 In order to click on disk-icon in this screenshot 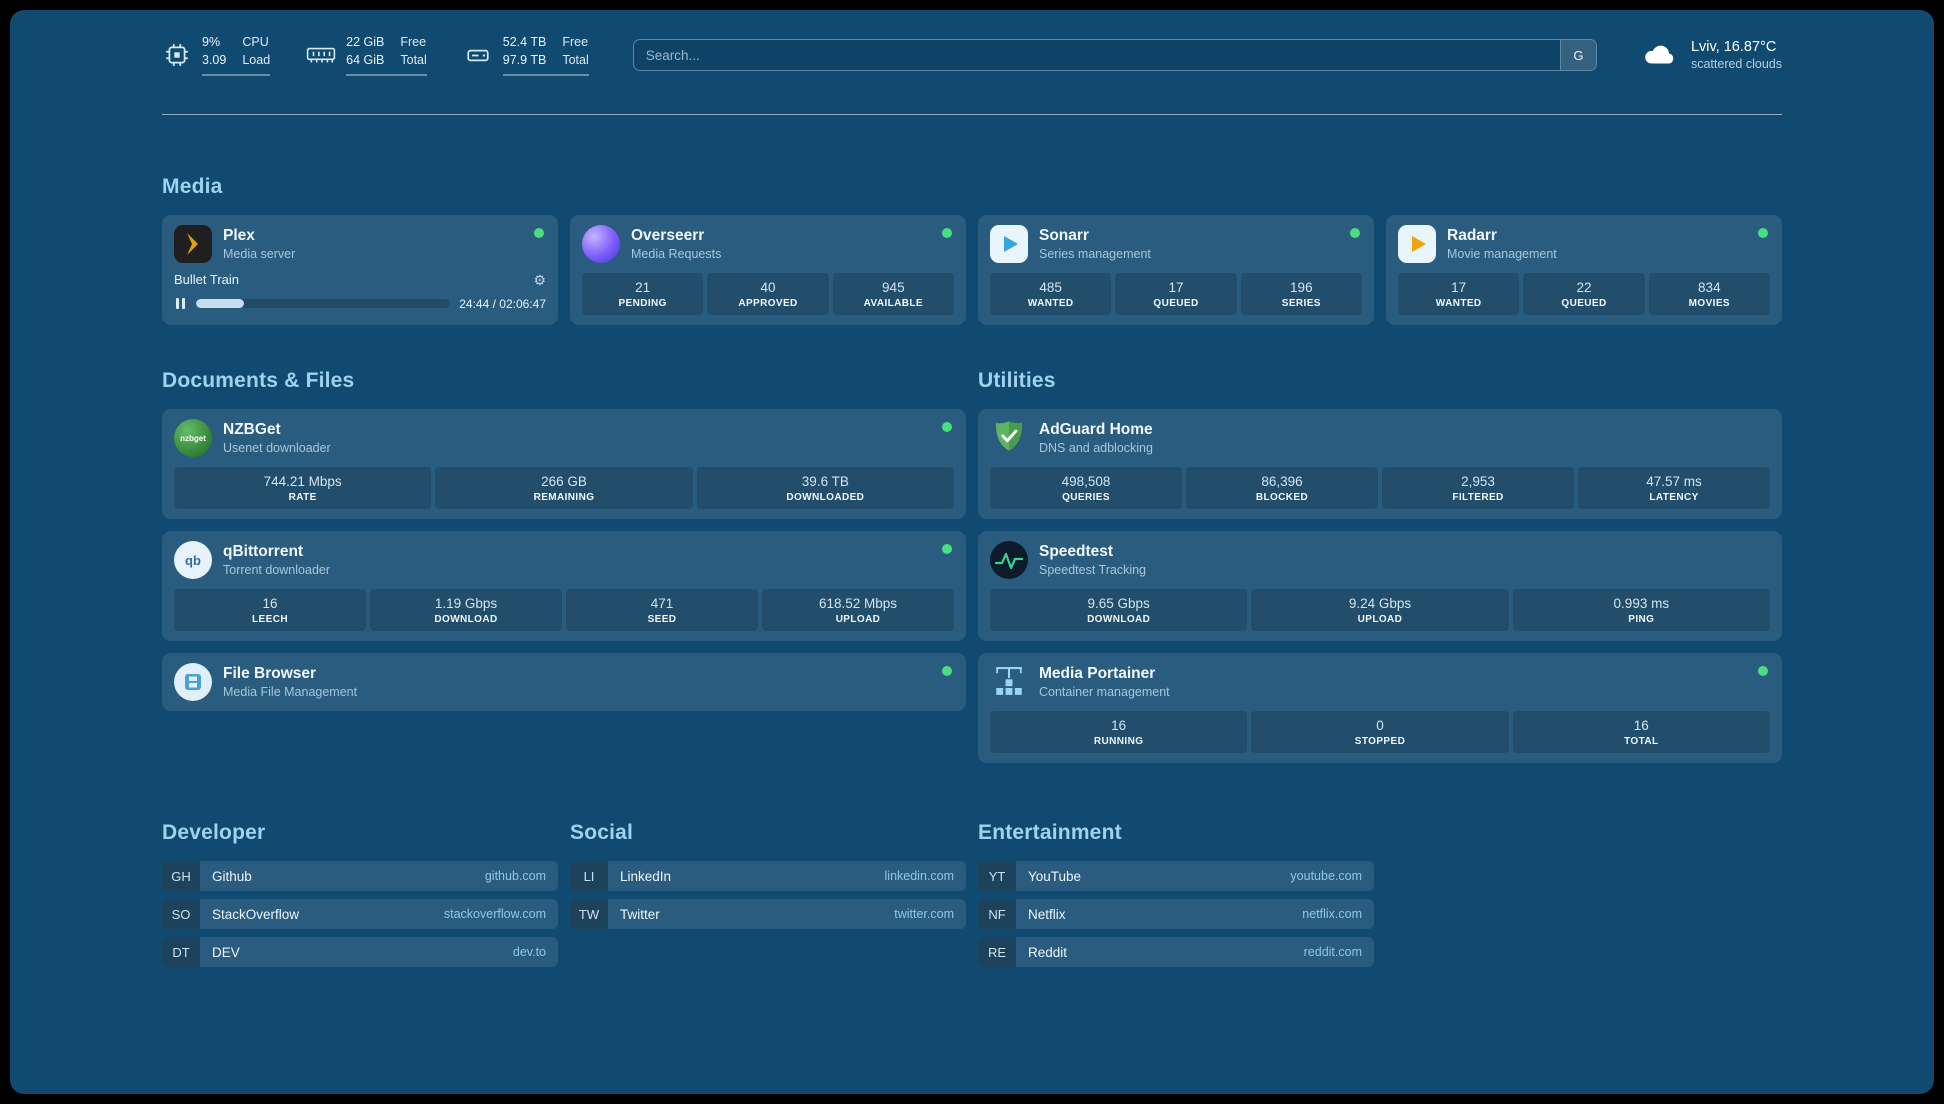, I will do `click(478, 55)`.